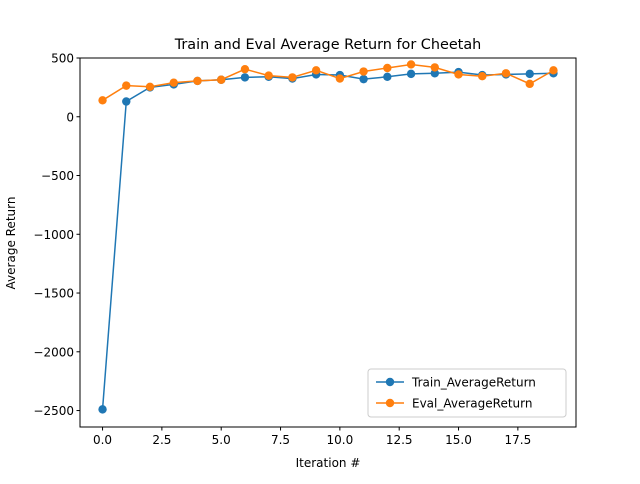 This screenshot has width=640, height=484. What do you see at coordinates (280, 440) in the screenshot?
I see `x-tick-label: 7.5` at bounding box center [280, 440].